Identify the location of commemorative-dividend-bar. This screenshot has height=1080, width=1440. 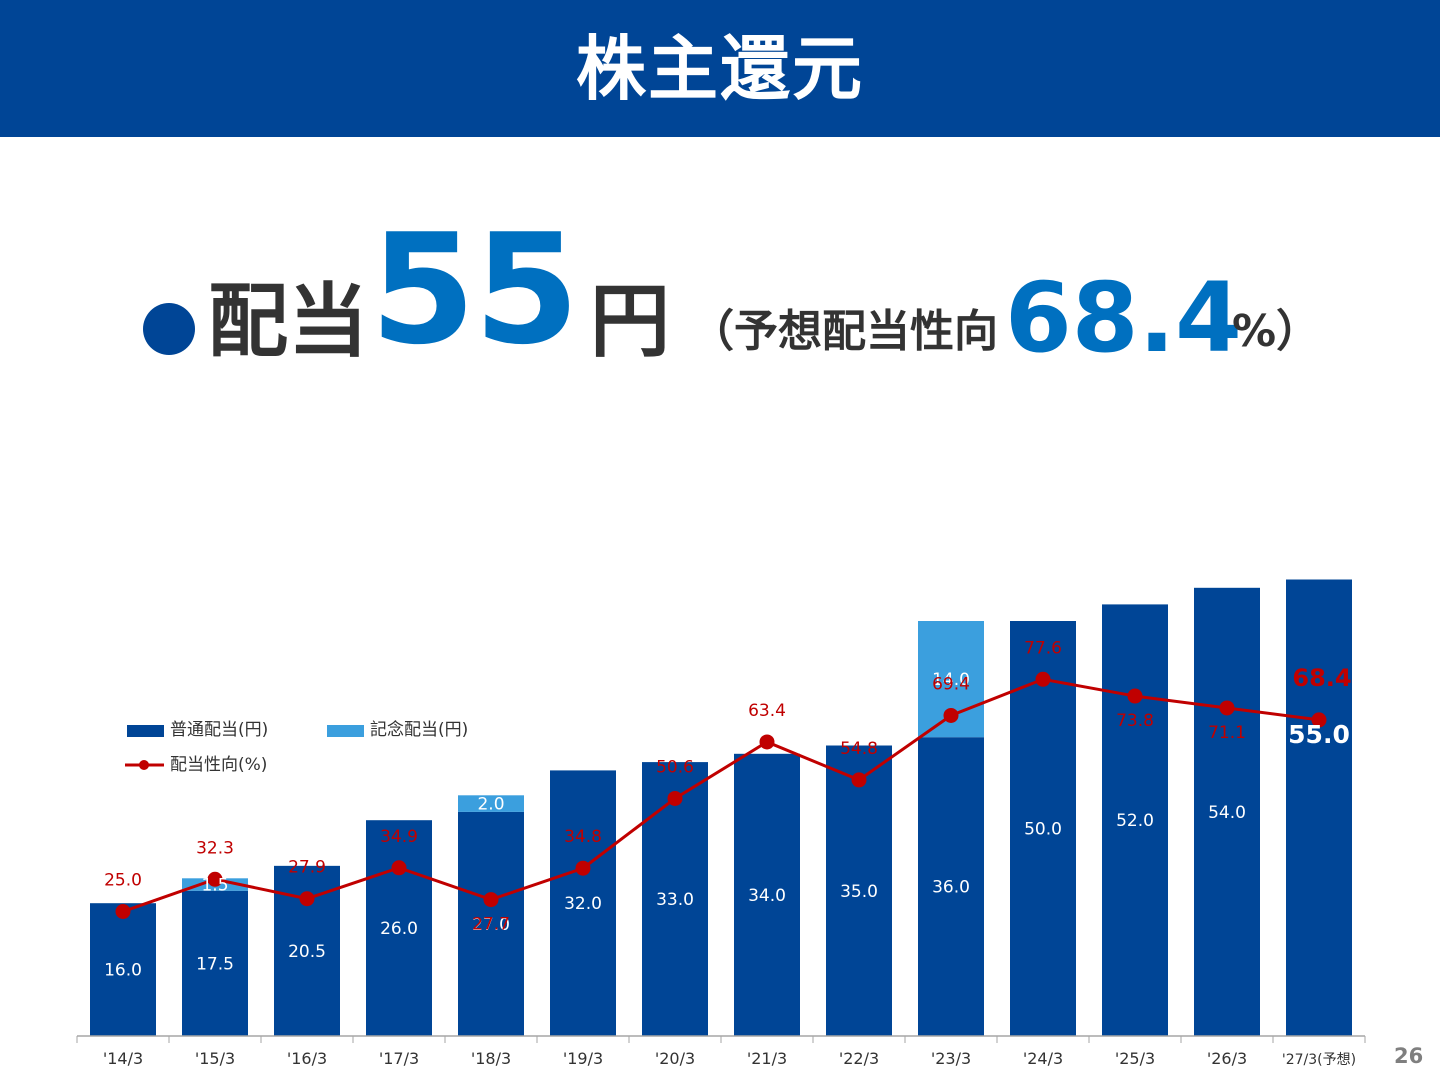
(491, 803).